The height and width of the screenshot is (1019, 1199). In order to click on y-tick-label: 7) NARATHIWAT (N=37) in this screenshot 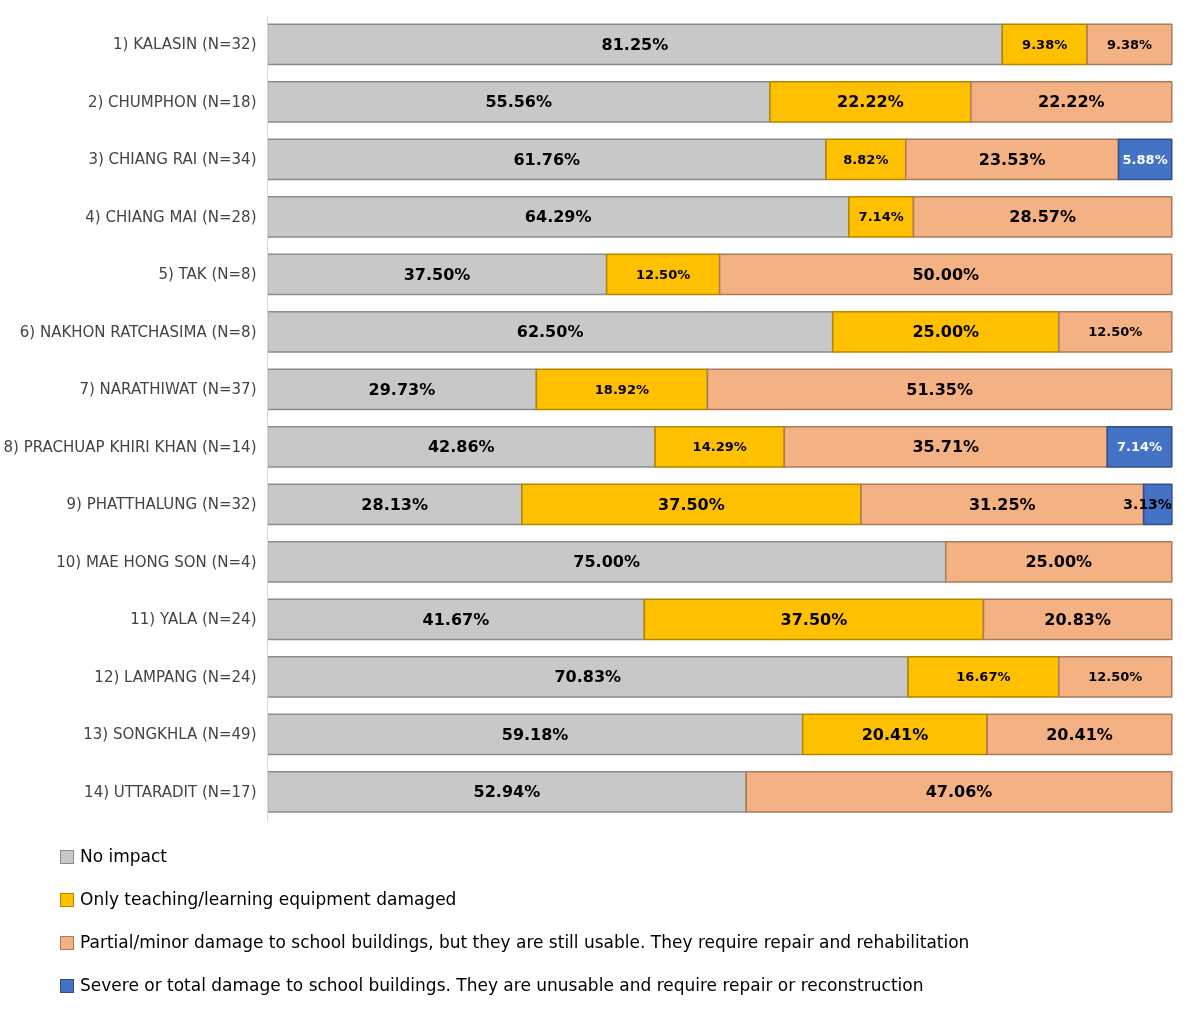, I will do `click(168, 389)`.